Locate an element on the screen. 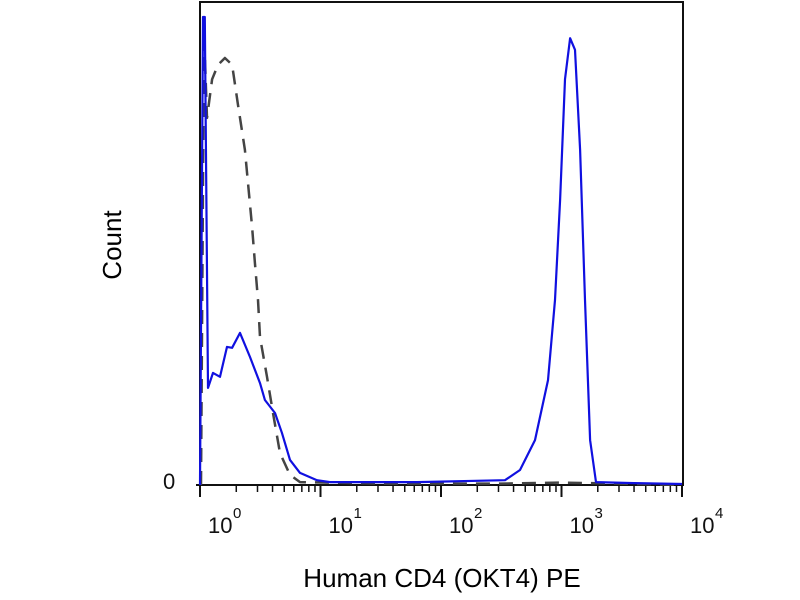  x-tick-labels: 10 0 10 1 10 2 10 3 10 4 is located at coordinates (465, 521).